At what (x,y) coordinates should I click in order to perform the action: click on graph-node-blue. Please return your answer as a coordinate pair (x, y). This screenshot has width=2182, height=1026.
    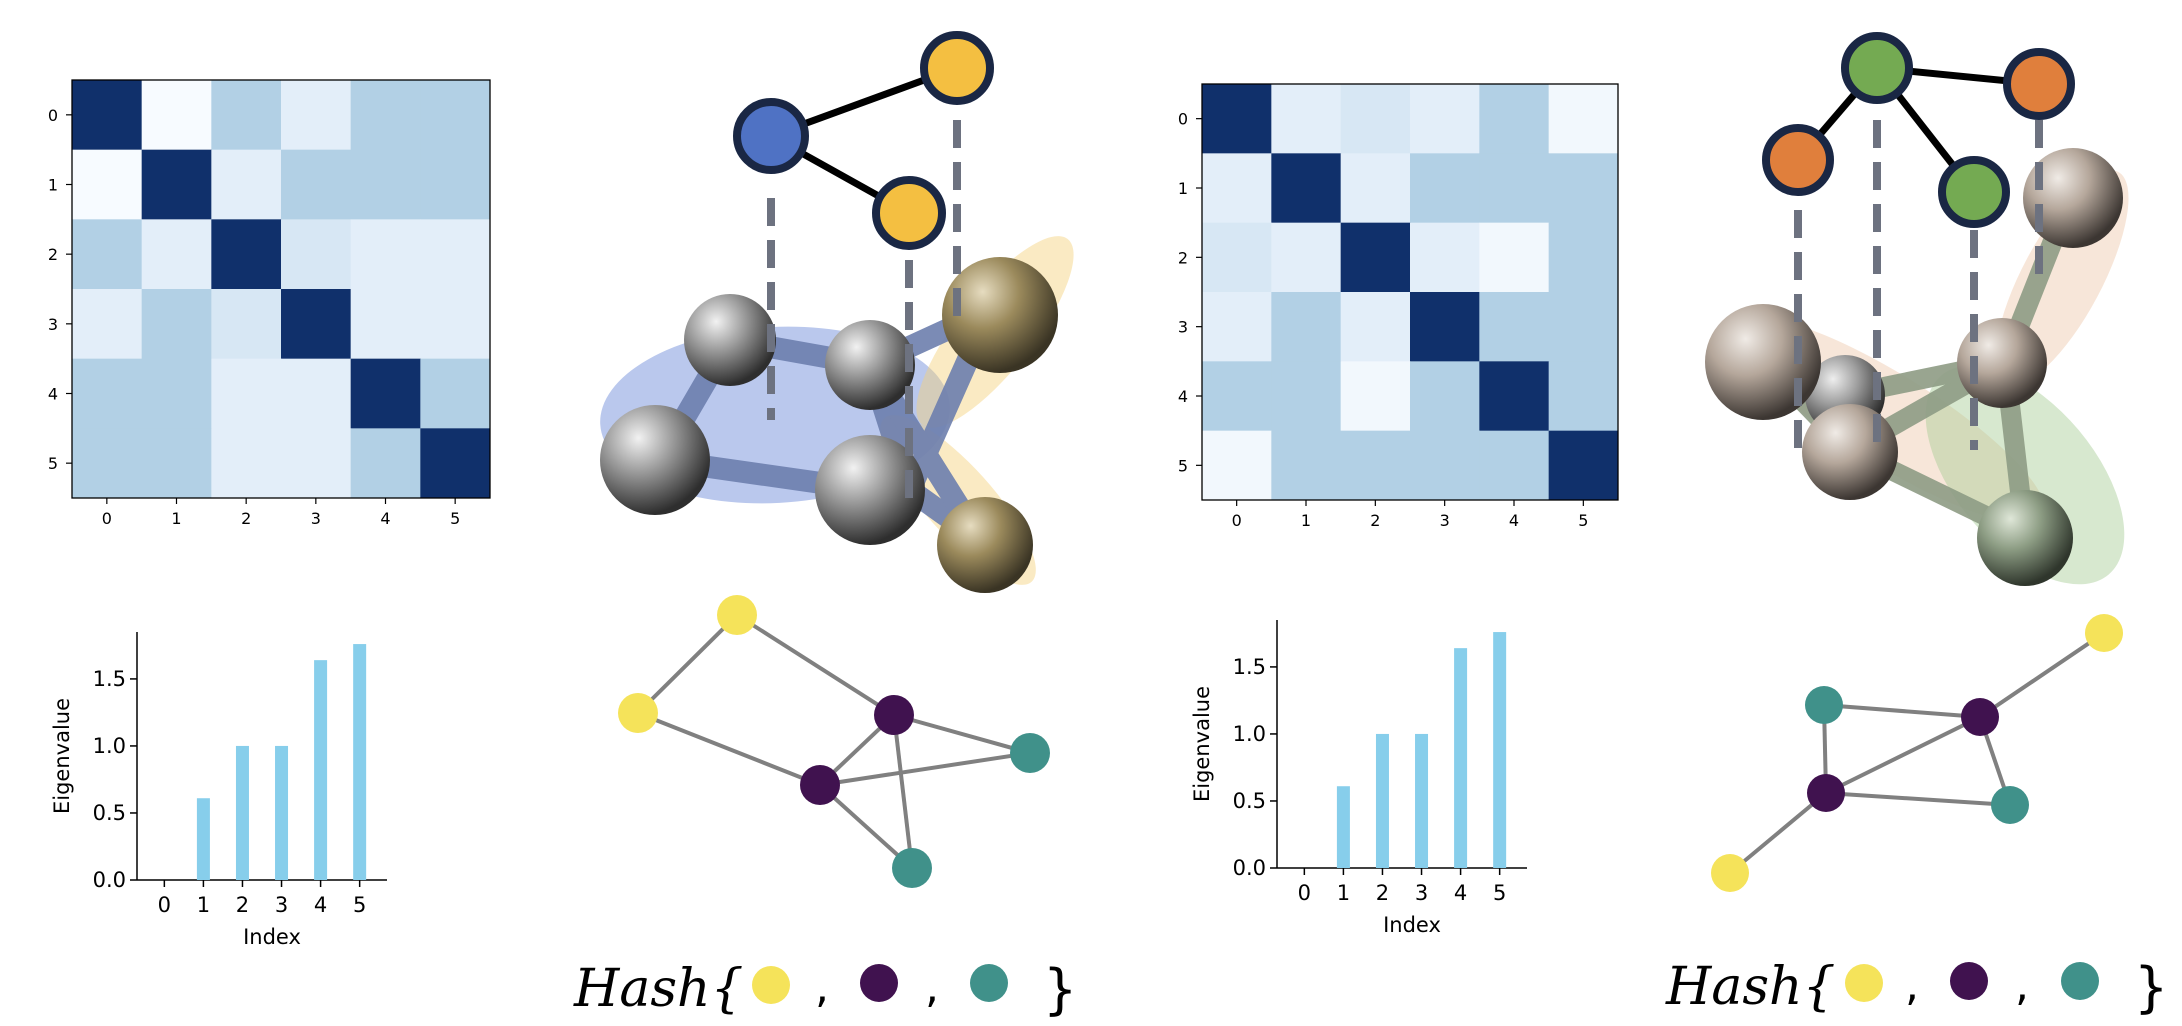
    Looking at the image, I should click on (771, 136).